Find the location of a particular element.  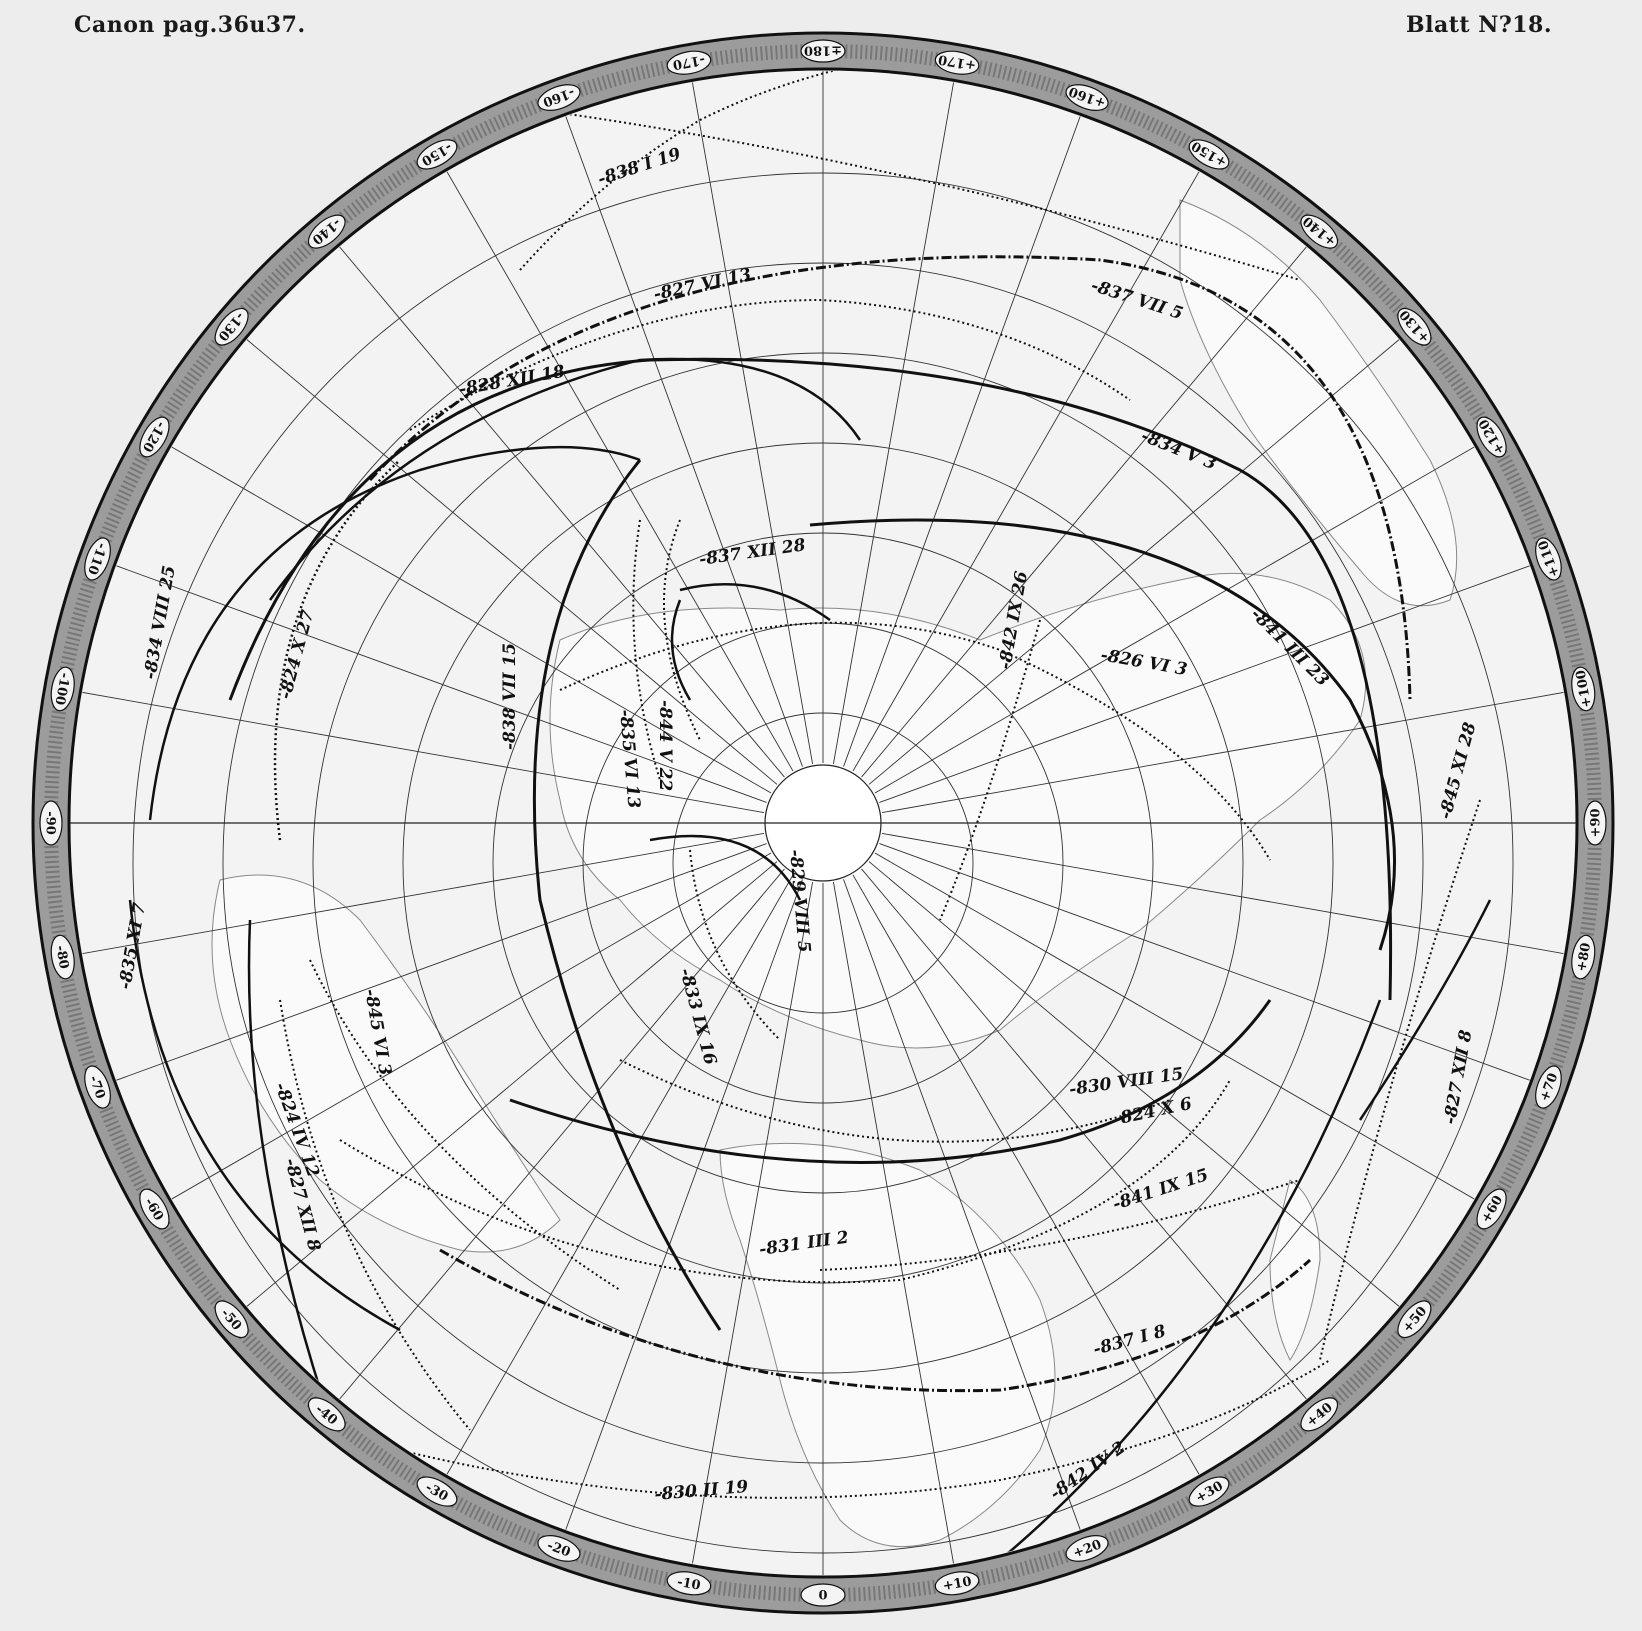

eclipse-path-label: -844 V 22 is located at coordinates (665, 745).